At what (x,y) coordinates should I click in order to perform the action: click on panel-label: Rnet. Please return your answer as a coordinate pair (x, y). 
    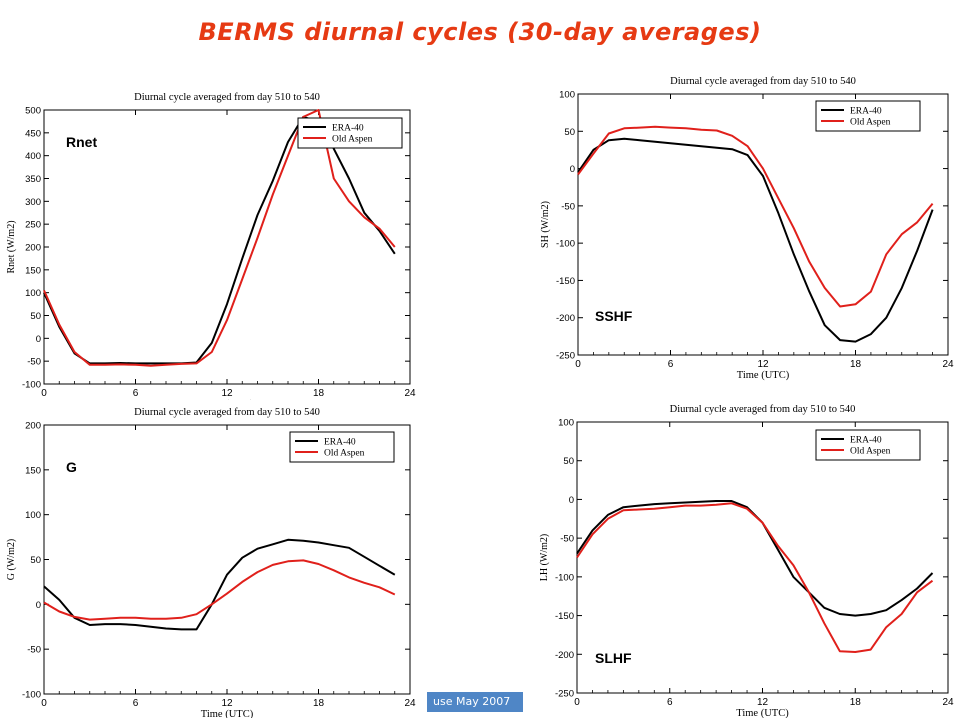
    Looking at the image, I should click on (81, 142).